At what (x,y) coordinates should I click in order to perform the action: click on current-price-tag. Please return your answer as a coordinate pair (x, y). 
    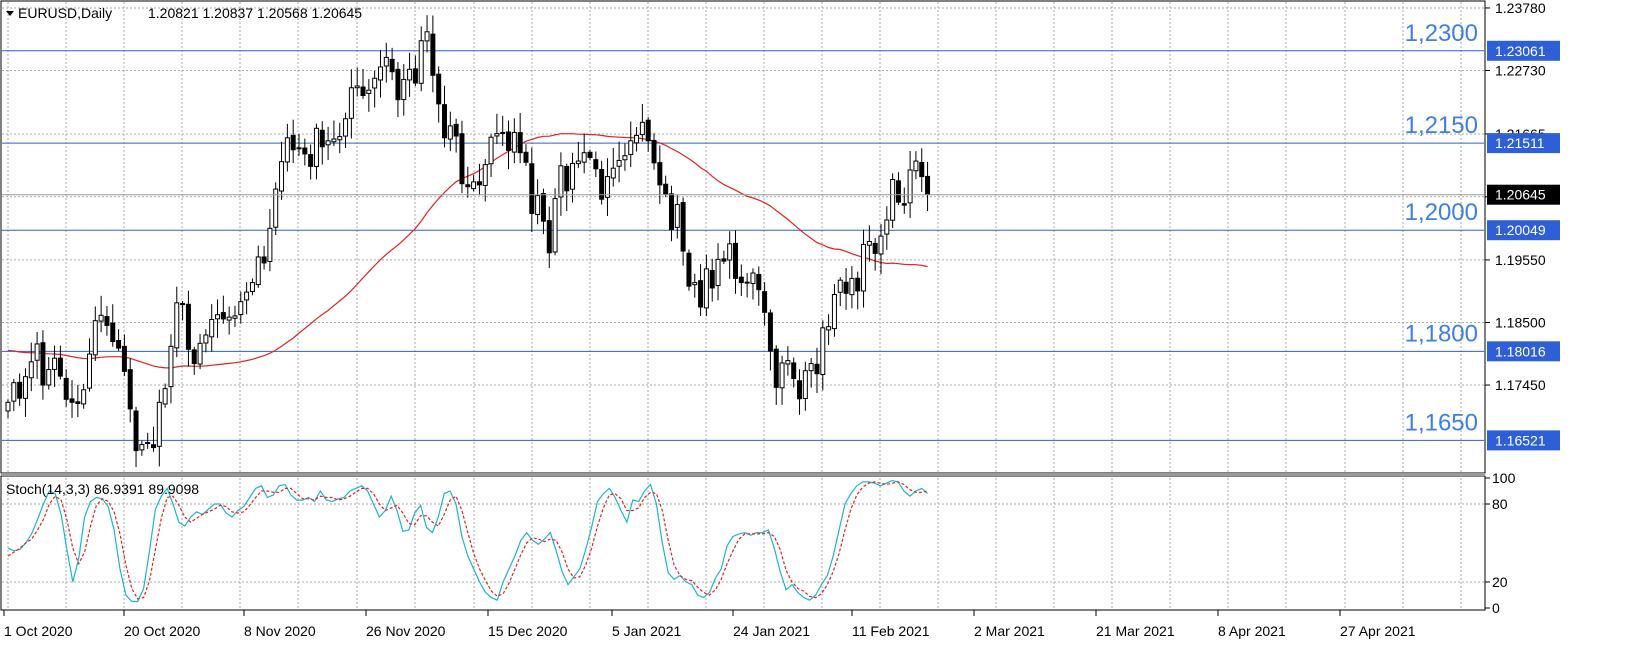
    Looking at the image, I should click on (1523, 194).